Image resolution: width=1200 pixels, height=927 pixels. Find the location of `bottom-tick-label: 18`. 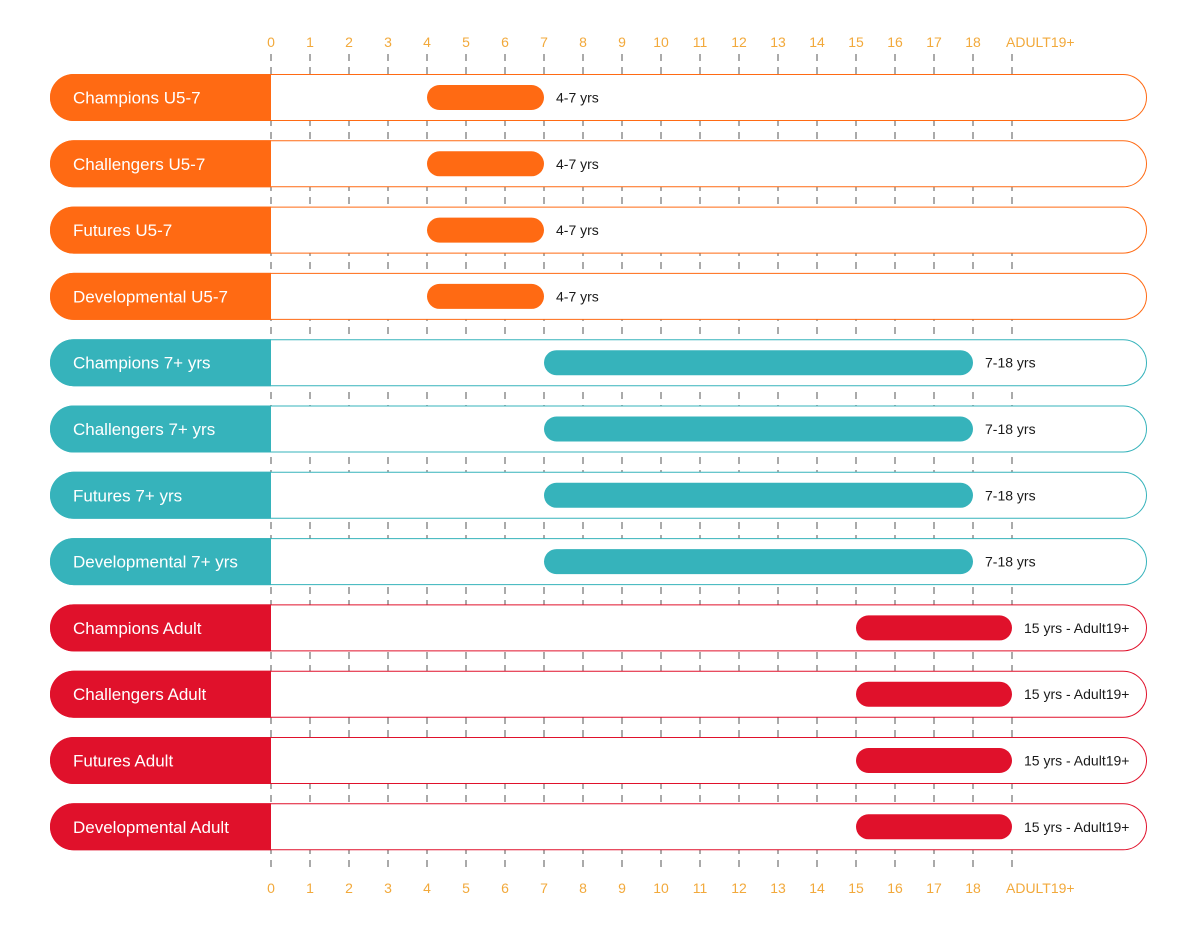

bottom-tick-label: 18 is located at coordinates (973, 888).